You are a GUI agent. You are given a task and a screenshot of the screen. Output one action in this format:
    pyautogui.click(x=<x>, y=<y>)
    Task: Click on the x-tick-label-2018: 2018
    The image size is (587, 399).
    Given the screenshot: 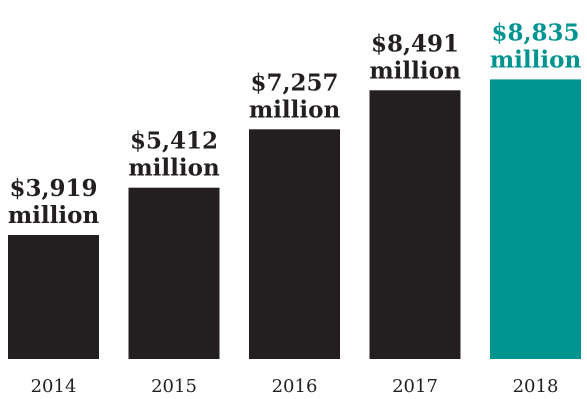 What is the action you would take?
    pyautogui.click(x=536, y=386)
    